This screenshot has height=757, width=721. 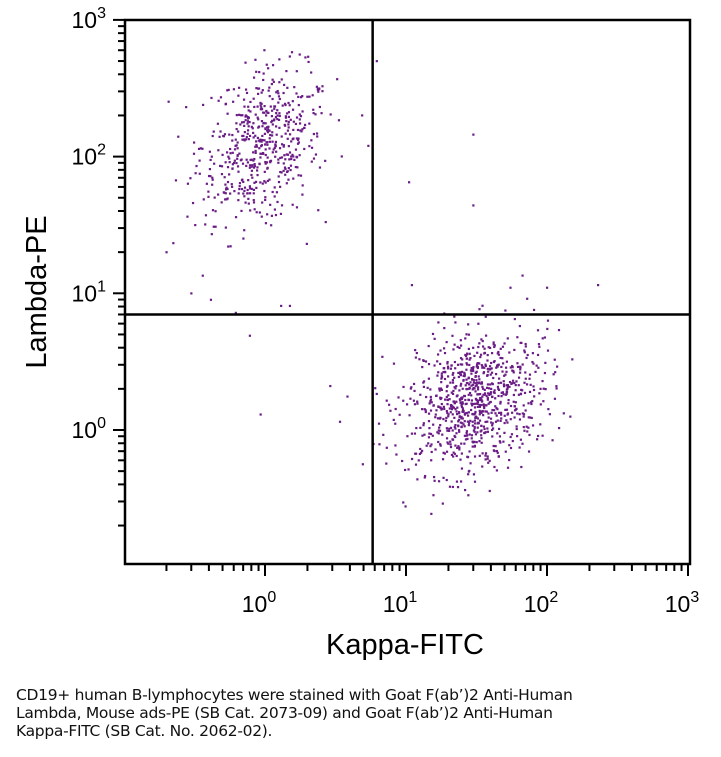 I want to click on y-tick-label: 102, so click(x=89, y=156).